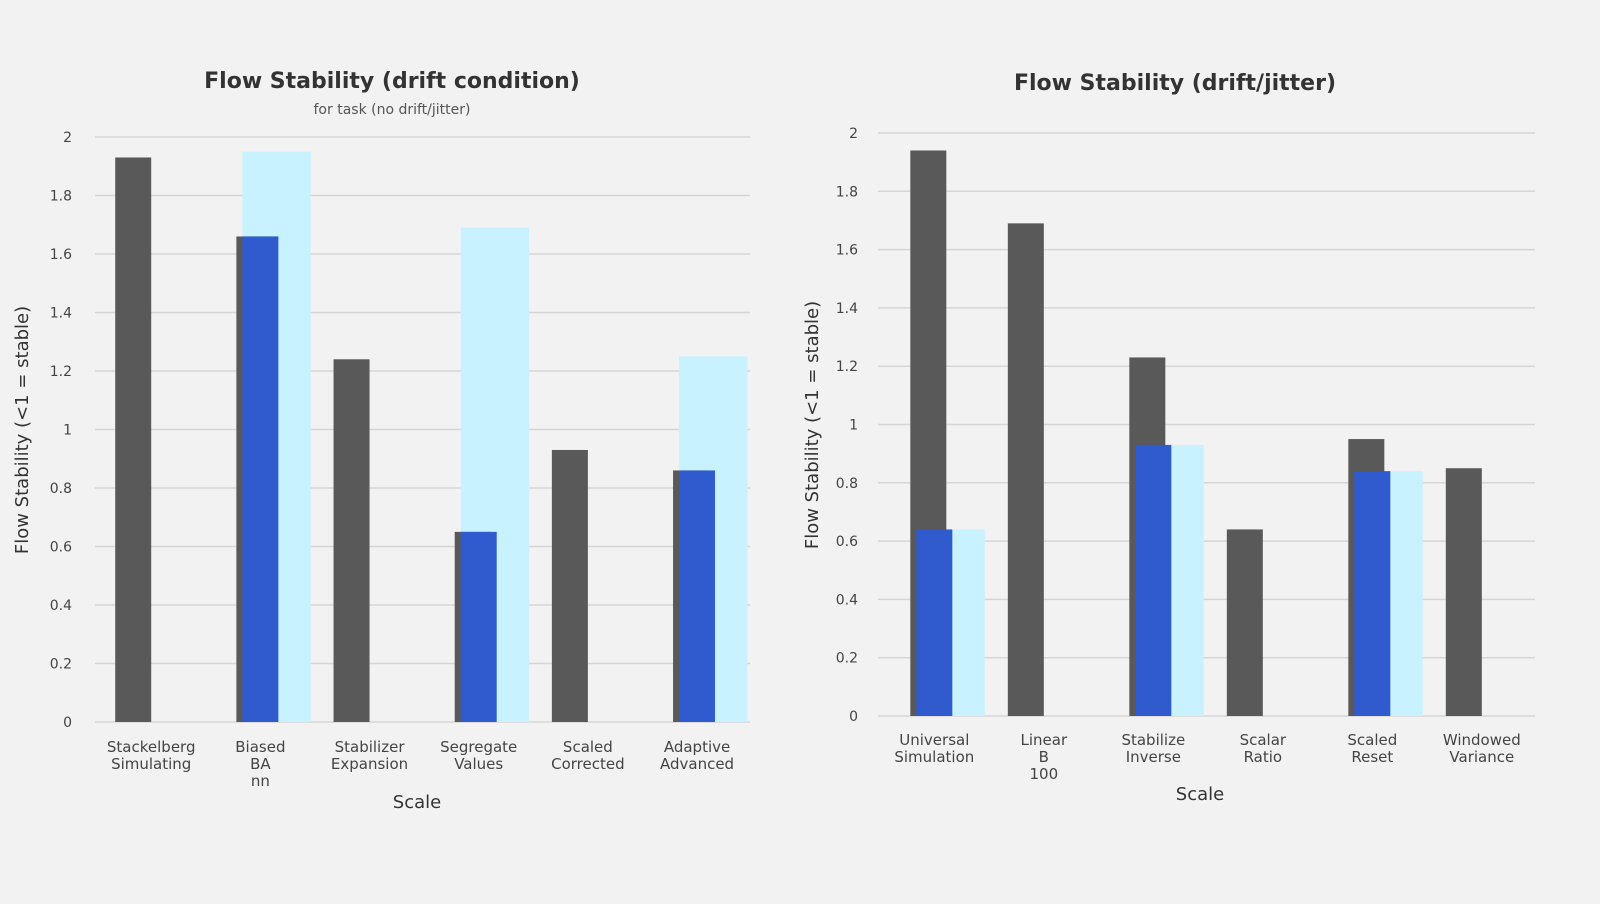  Describe the element at coordinates (588, 755) in the screenshot. I see `x-tick-label: Scaled Corrected` at that location.